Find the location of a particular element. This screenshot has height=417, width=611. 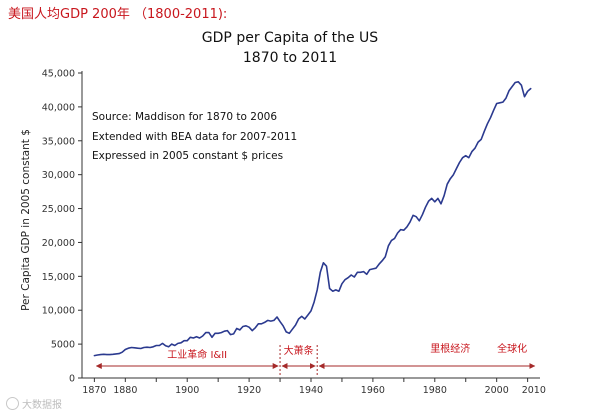

chart-title-block: GDP per Capita of the US 1870 to 2011 is located at coordinates (290, 48).